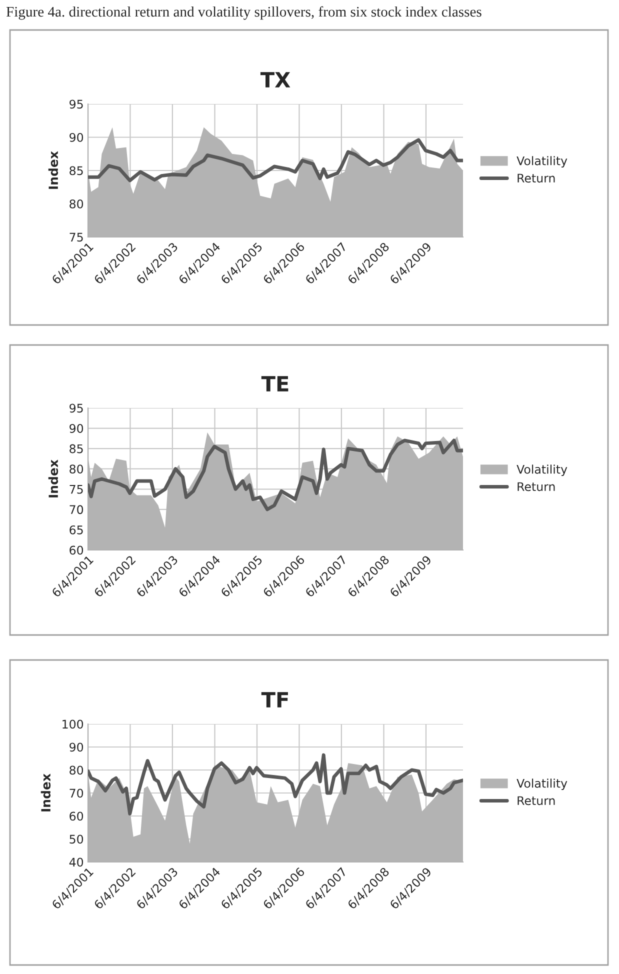  Describe the element at coordinates (76, 529) in the screenshot. I see `y-tick-label: 65` at that location.